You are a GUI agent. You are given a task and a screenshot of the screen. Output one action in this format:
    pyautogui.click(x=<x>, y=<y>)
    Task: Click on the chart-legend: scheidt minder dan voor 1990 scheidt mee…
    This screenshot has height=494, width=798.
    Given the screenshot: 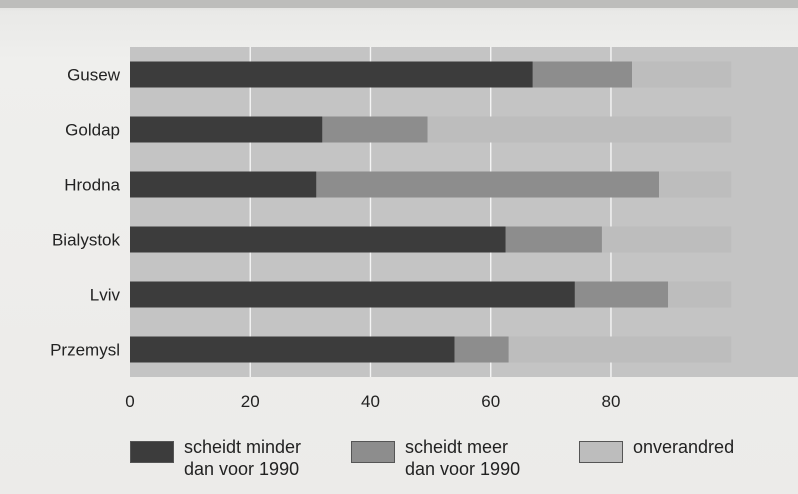 What is the action you would take?
    pyautogui.click(x=464, y=461)
    